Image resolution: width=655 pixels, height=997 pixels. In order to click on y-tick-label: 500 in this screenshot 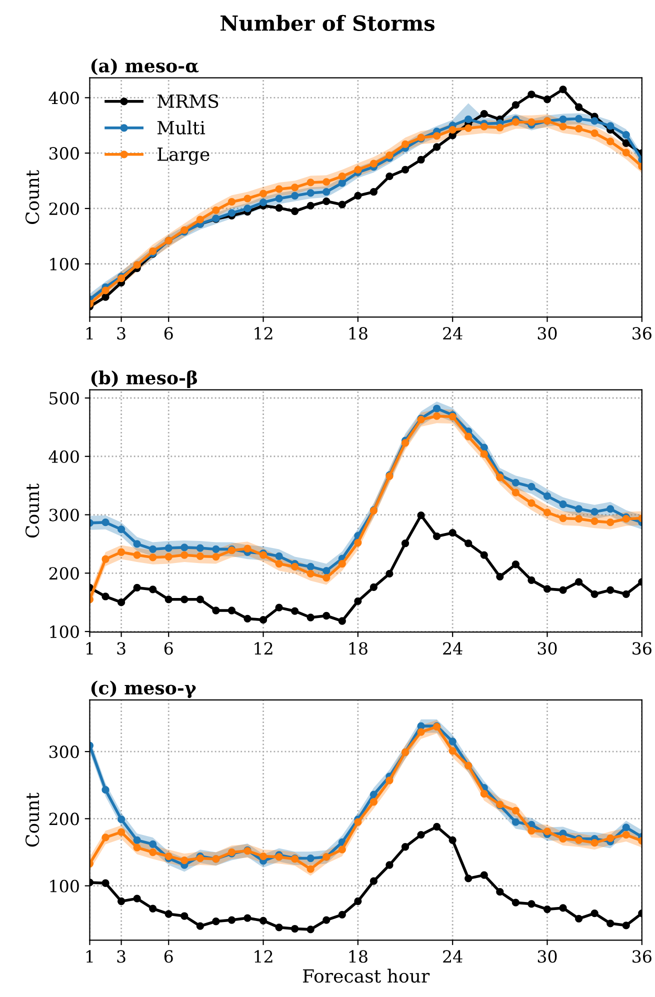, I will do `click(64, 398)`.